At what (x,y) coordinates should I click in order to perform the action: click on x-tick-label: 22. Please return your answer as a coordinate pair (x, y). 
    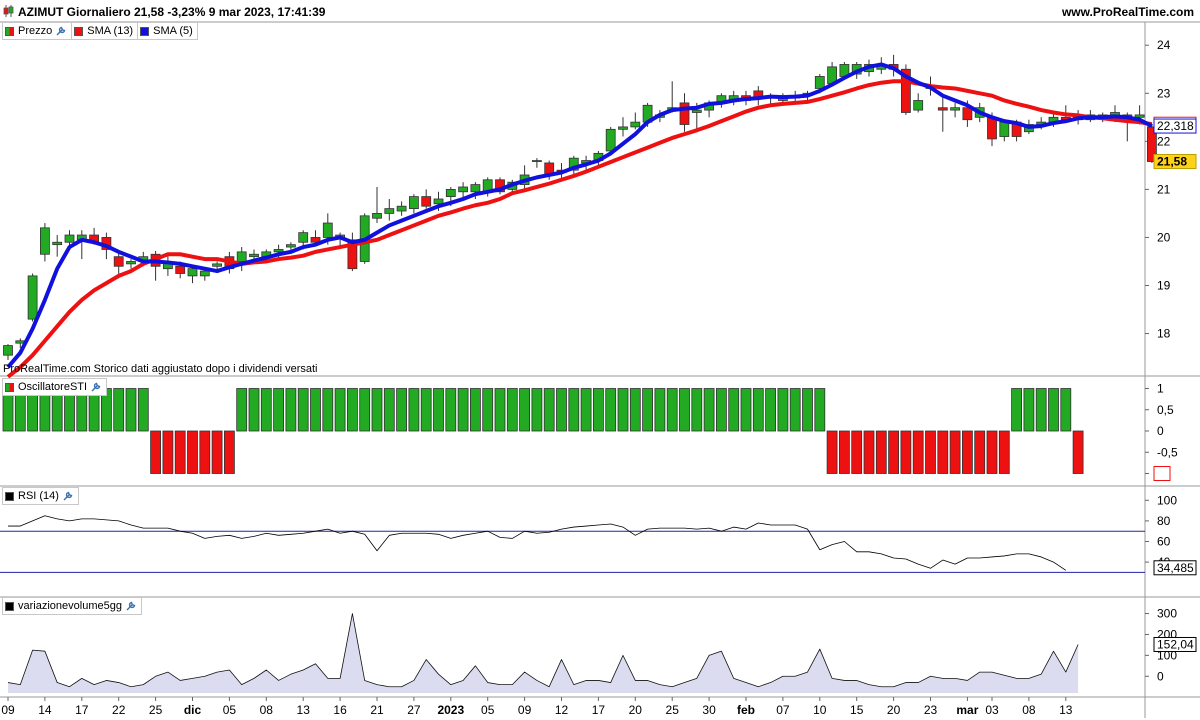
    Looking at the image, I should click on (119, 710).